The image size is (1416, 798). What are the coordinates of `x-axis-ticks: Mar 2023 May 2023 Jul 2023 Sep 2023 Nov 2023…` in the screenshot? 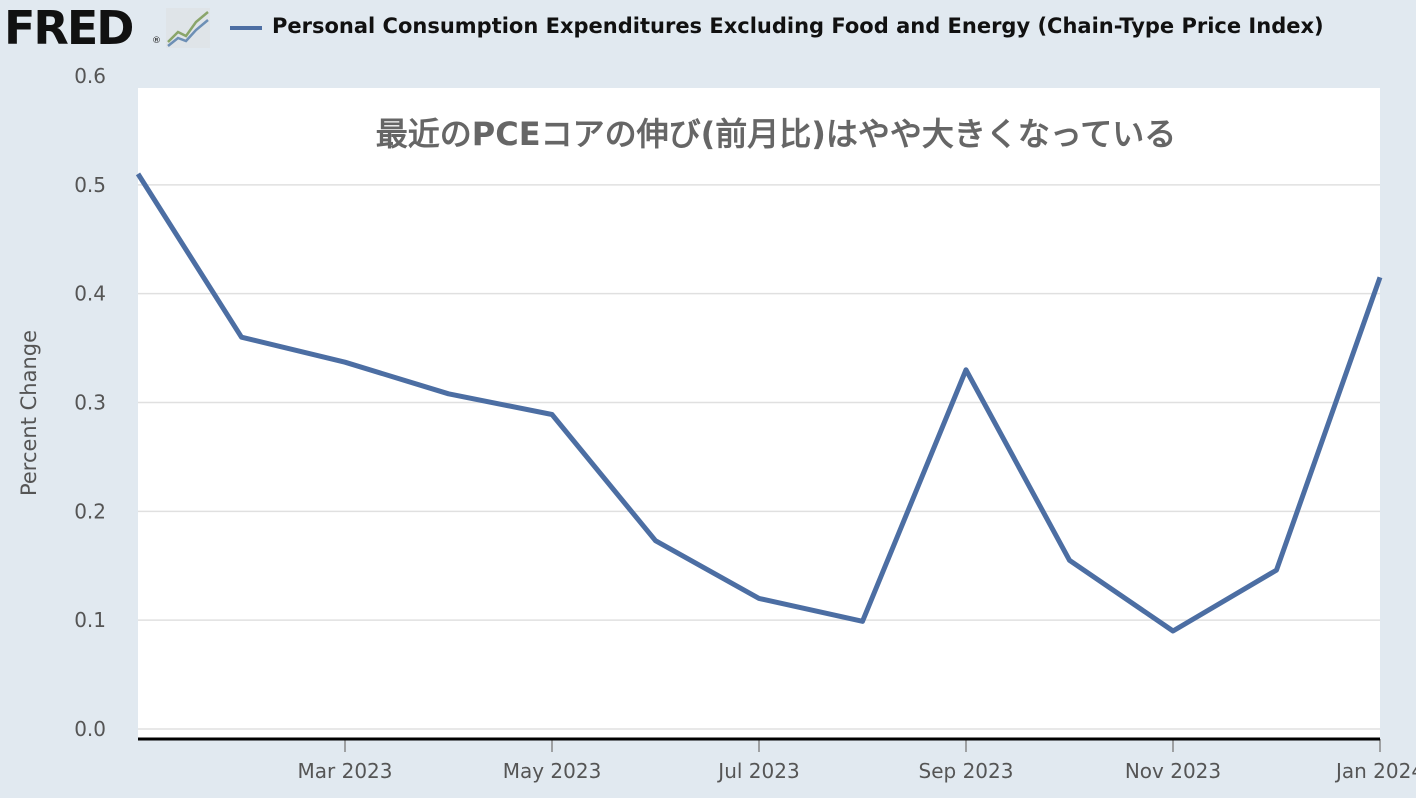 It's located at (857, 761).